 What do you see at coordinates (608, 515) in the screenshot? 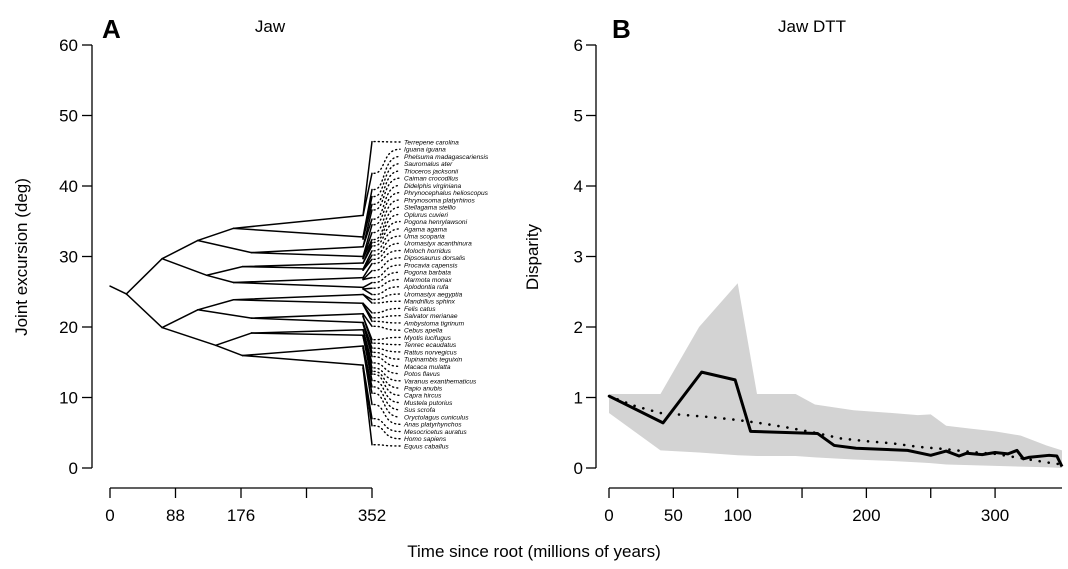
I see `panel-b-x-tick-label: 0` at bounding box center [608, 515].